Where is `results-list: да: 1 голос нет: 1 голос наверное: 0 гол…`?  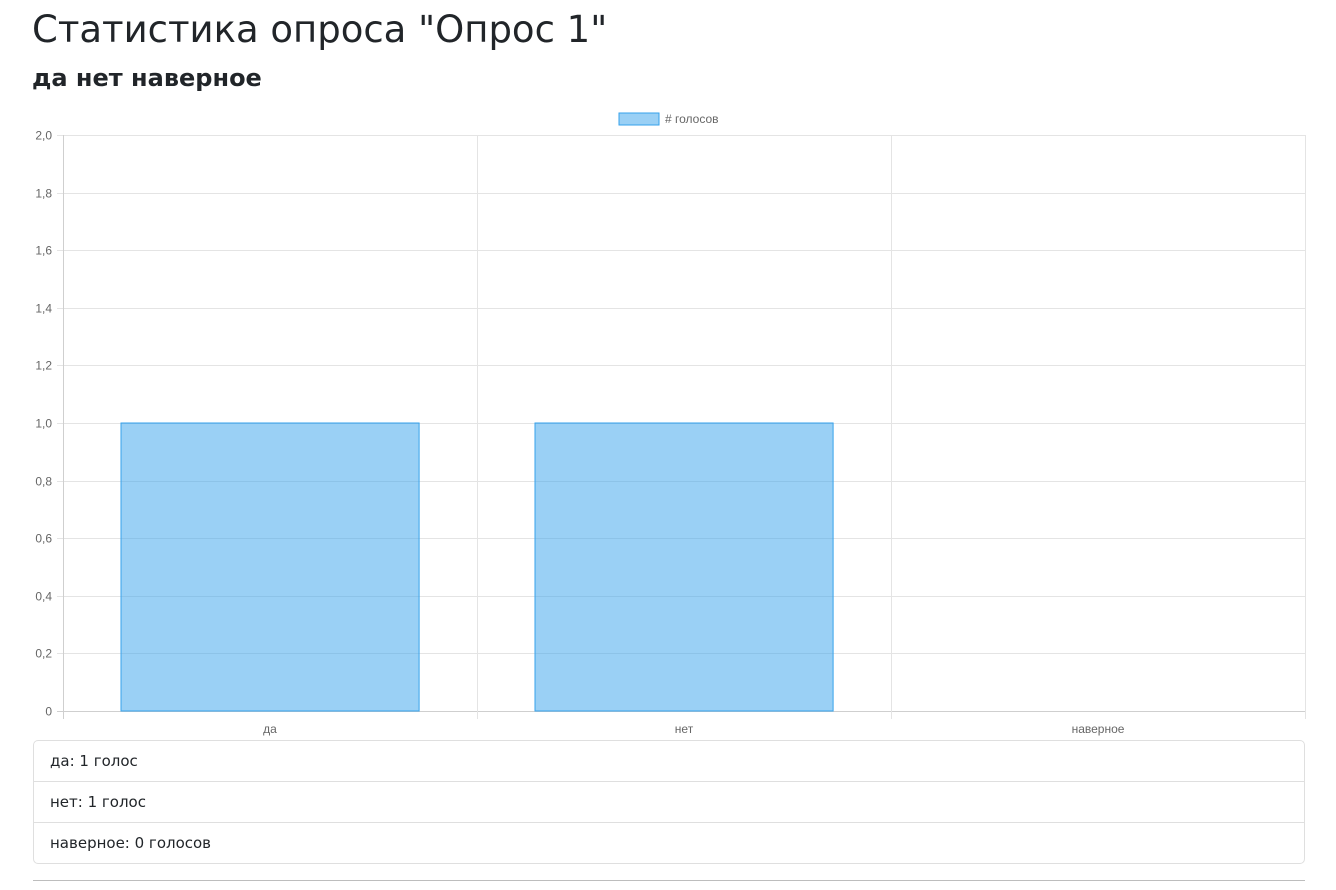
results-list: да: 1 голос нет: 1 голос наверное: 0 гол… is located at coordinates (669, 802).